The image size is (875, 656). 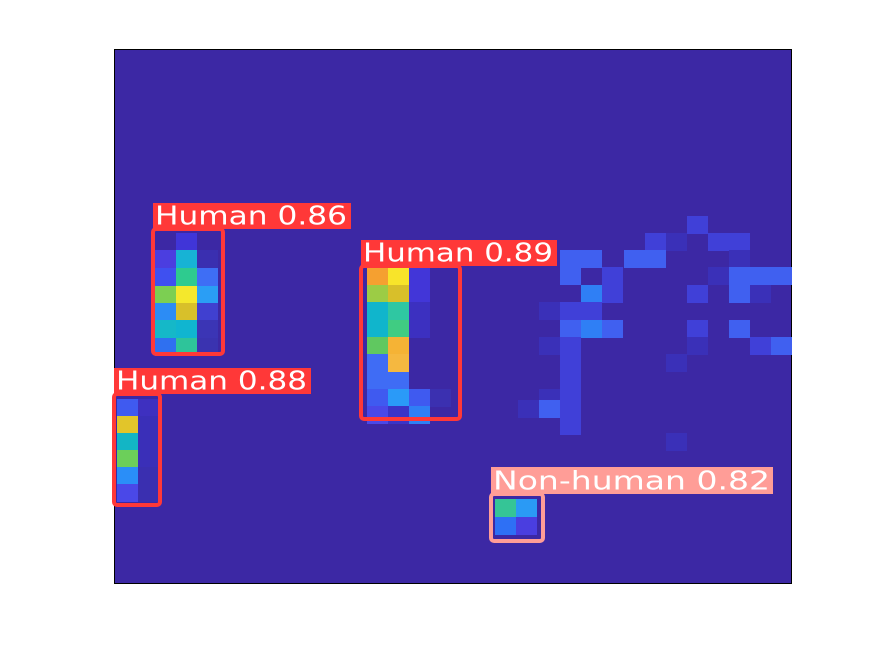 What do you see at coordinates (251, 279) in the screenshot?
I see `detection-box: Human 0.86` at bounding box center [251, 279].